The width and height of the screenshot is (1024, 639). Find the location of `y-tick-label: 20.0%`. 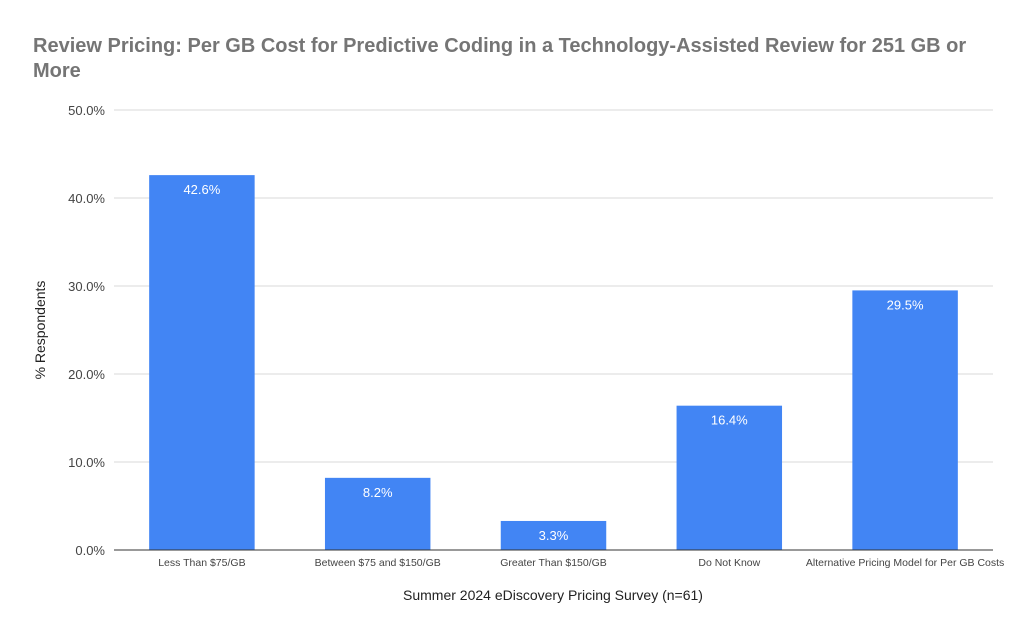

y-tick-label: 20.0% is located at coordinates (86, 374).